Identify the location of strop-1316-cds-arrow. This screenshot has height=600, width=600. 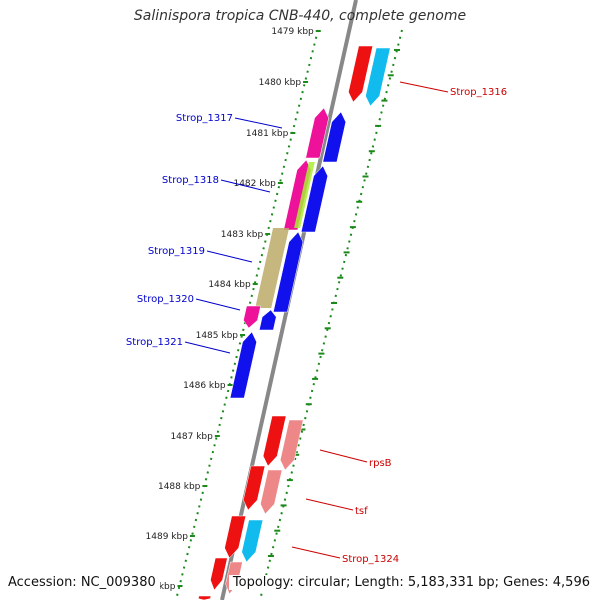
(378, 77).